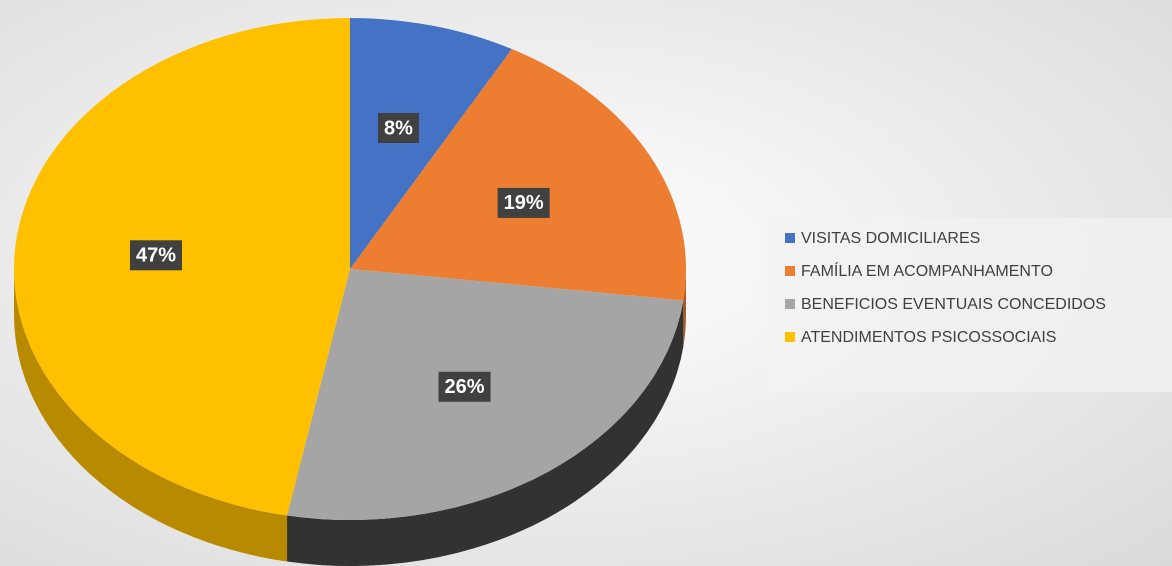  What do you see at coordinates (928, 337) in the screenshot?
I see `legend-label: ATENDIMENTOS PSICOSSOCIAIS` at bounding box center [928, 337].